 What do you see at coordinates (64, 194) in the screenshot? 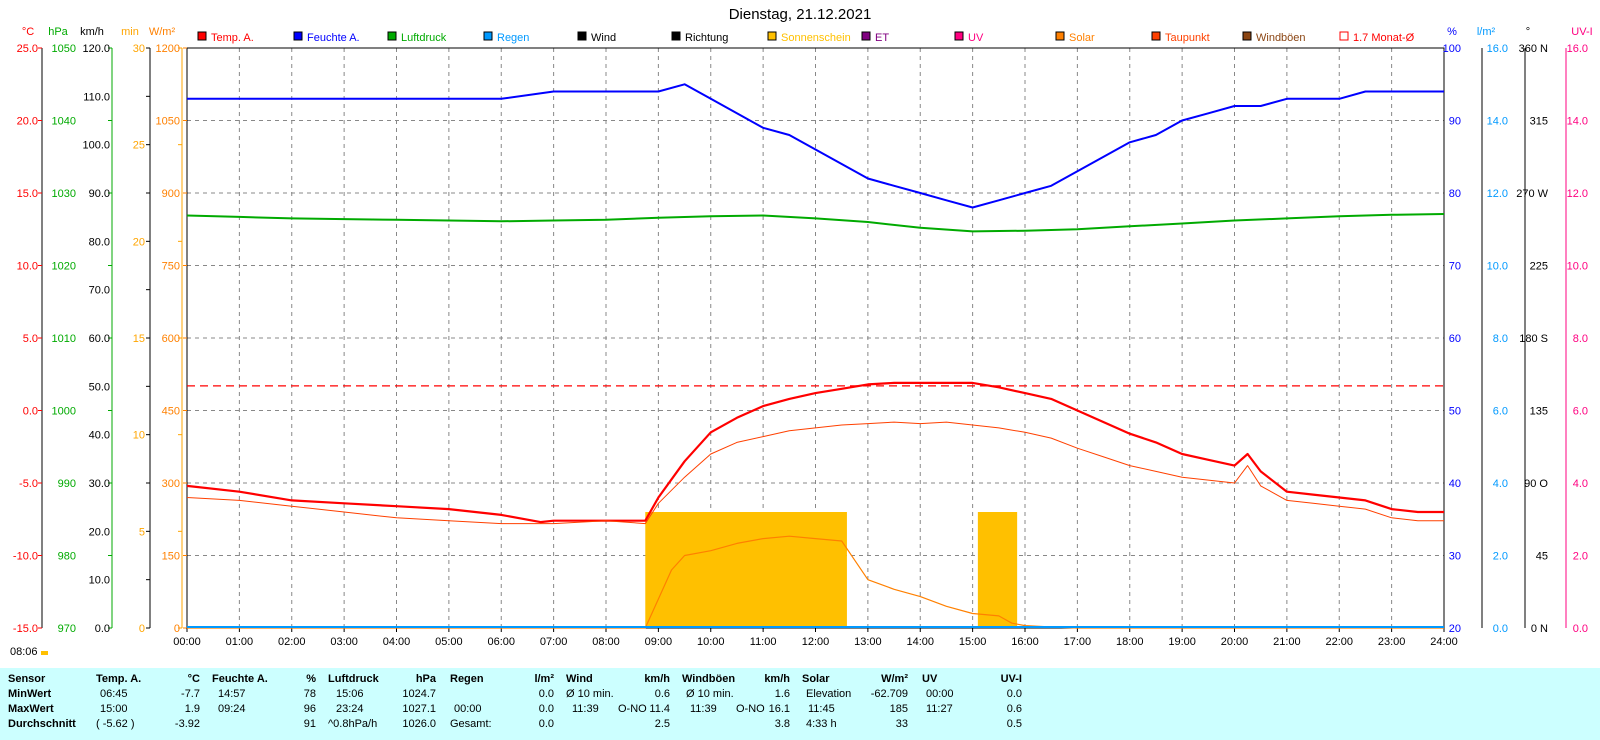
I see `tick-left-1: 1030` at bounding box center [64, 194].